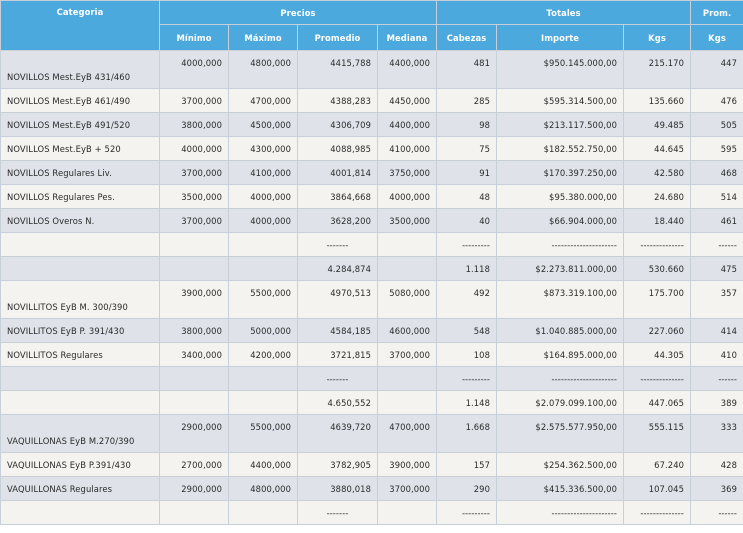 The height and width of the screenshot is (533, 743). Describe the element at coordinates (194, 196) in the screenshot. I see `cell-minimo: 3500,000` at that location.